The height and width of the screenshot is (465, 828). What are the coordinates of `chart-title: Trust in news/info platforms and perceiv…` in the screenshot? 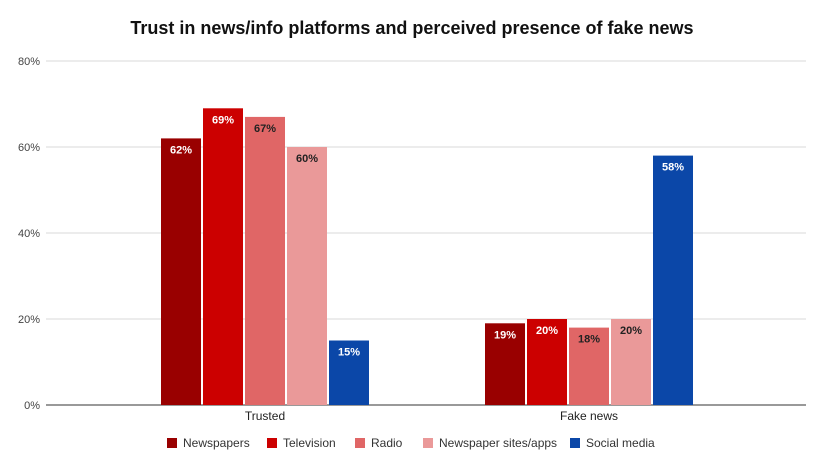 It's located at (411, 28).